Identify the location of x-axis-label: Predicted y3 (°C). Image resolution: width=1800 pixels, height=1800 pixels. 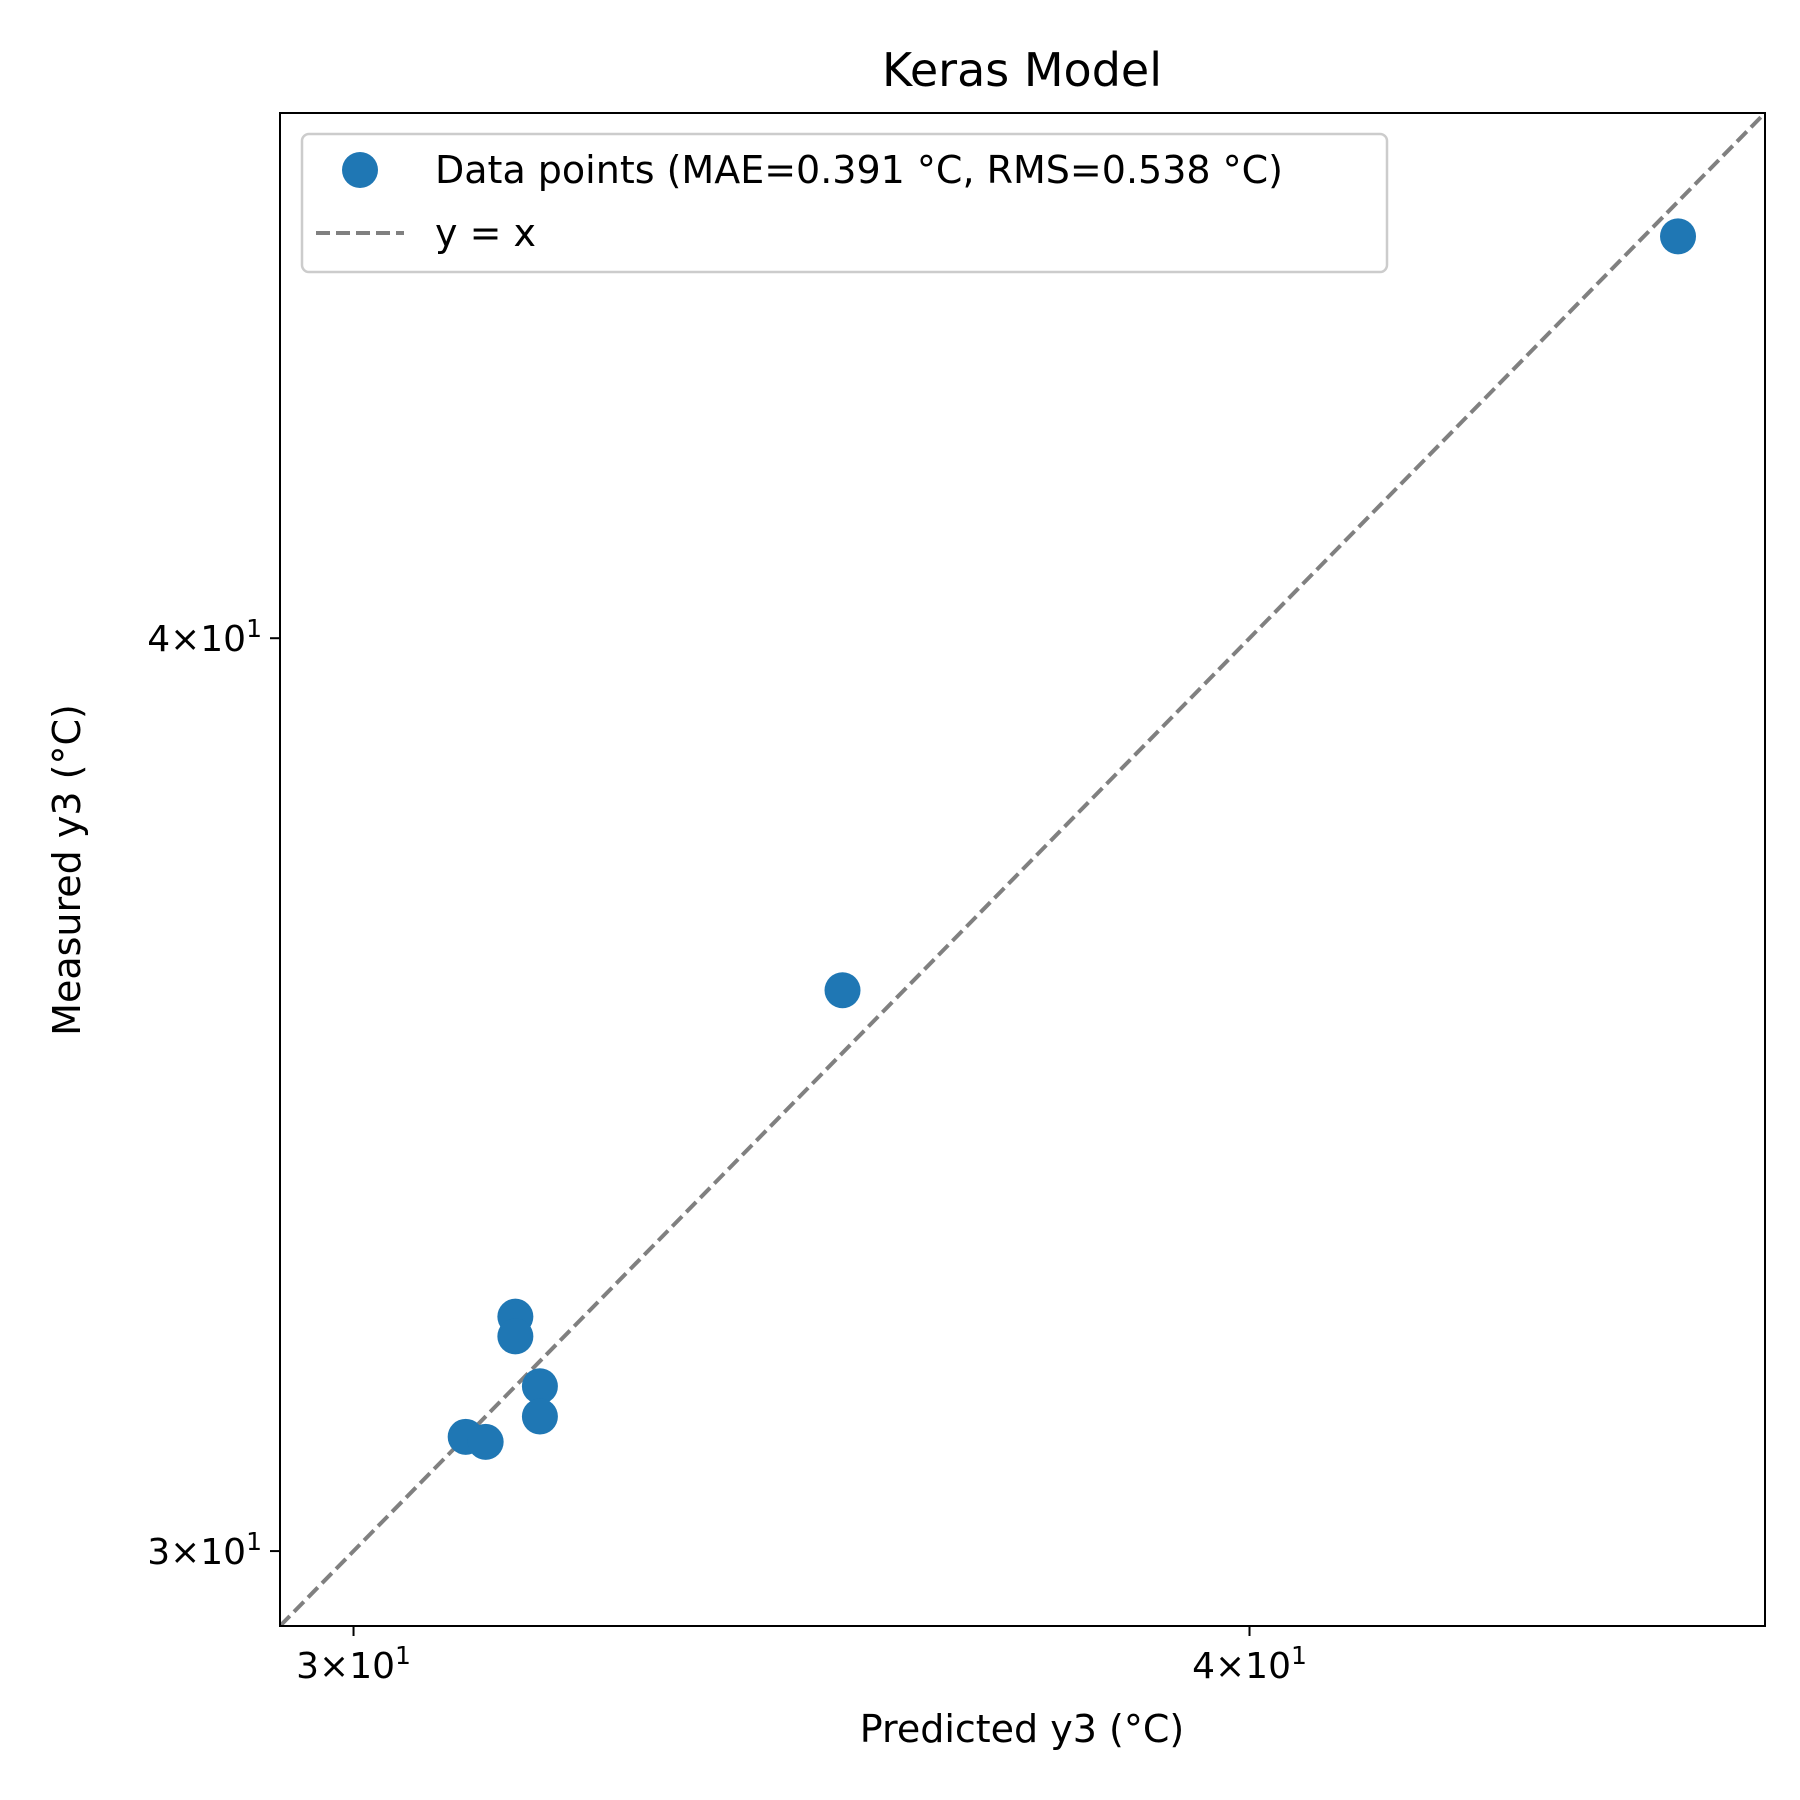
(1022, 1729).